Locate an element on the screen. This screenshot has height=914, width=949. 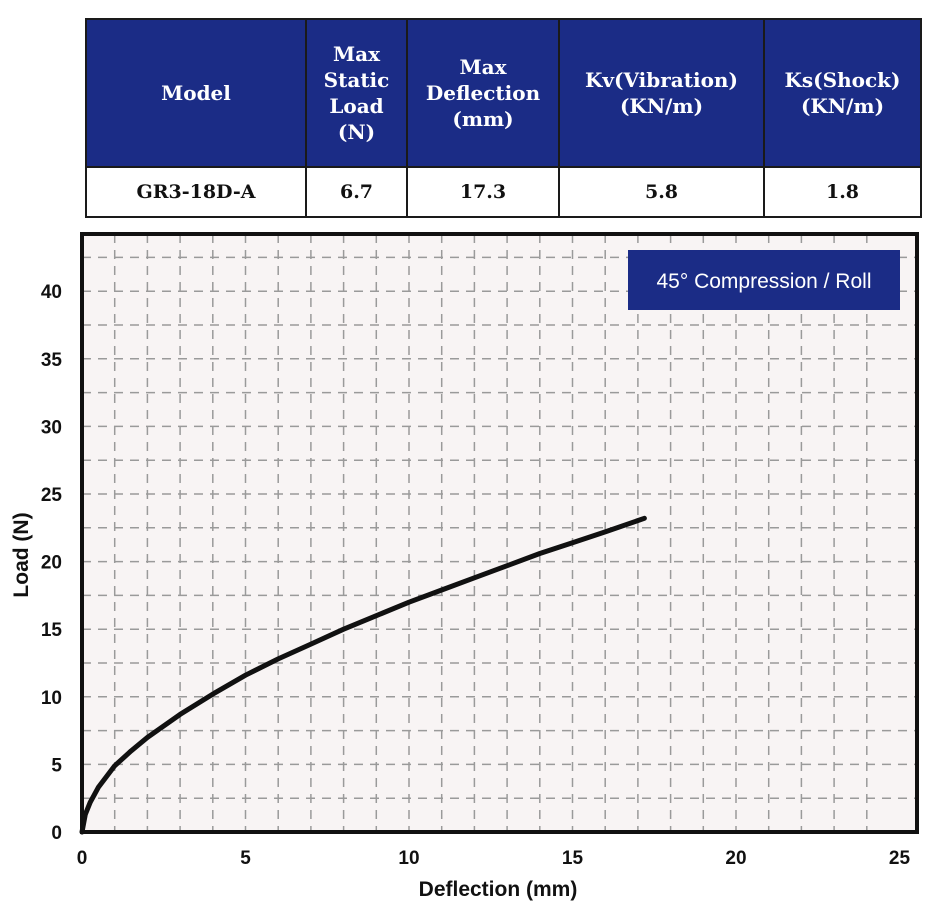
x-tick-label: 20 is located at coordinates (735, 858).